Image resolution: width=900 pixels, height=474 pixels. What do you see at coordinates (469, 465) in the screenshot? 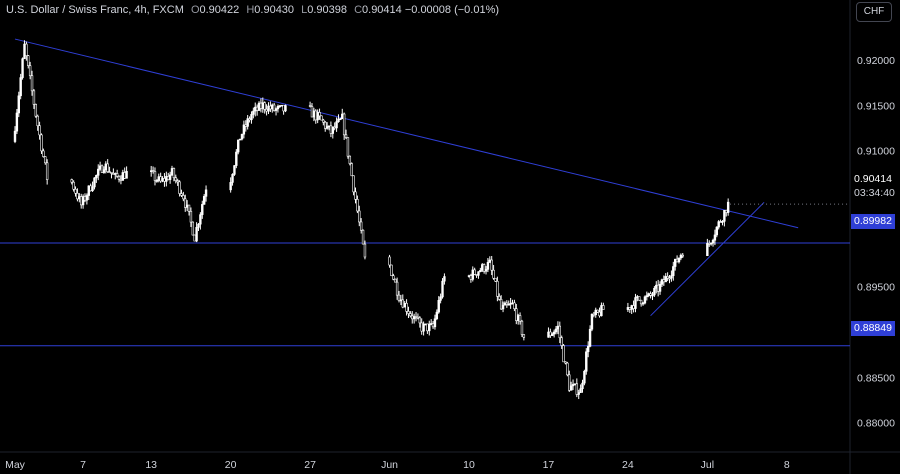
I see `x-tick-label: 10` at bounding box center [469, 465].